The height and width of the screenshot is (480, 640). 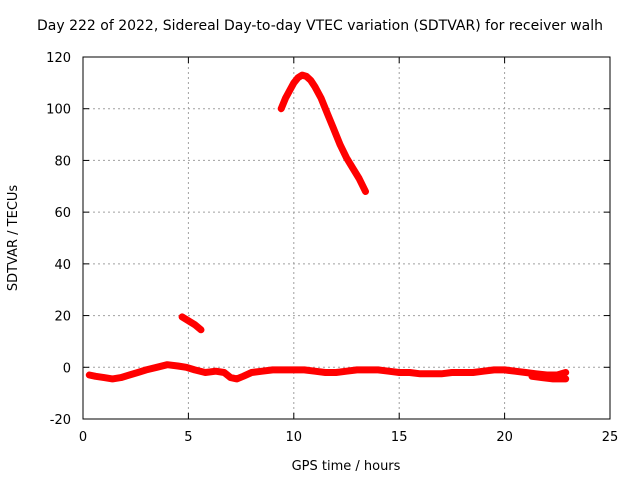 What do you see at coordinates (62, 213) in the screenshot?
I see `y-tick-label: 60` at bounding box center [62, 213].